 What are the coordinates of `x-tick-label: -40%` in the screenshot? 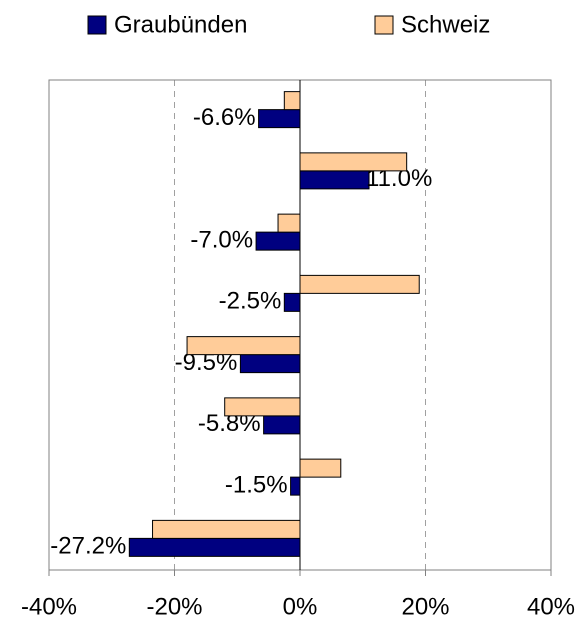 It's located at (49, 606).